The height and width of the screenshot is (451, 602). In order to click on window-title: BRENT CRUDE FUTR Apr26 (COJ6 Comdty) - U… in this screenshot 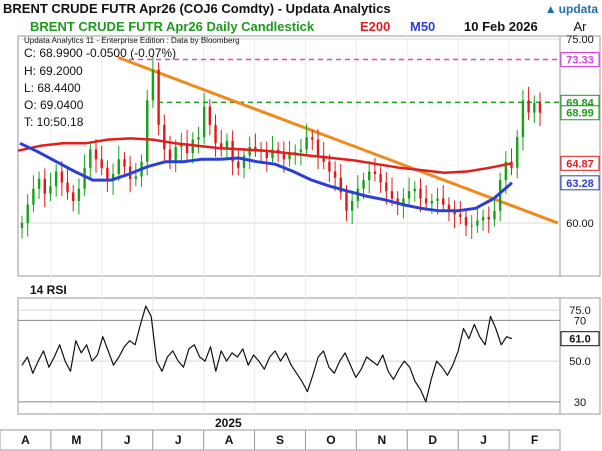, I will do `click(197, 8)`.